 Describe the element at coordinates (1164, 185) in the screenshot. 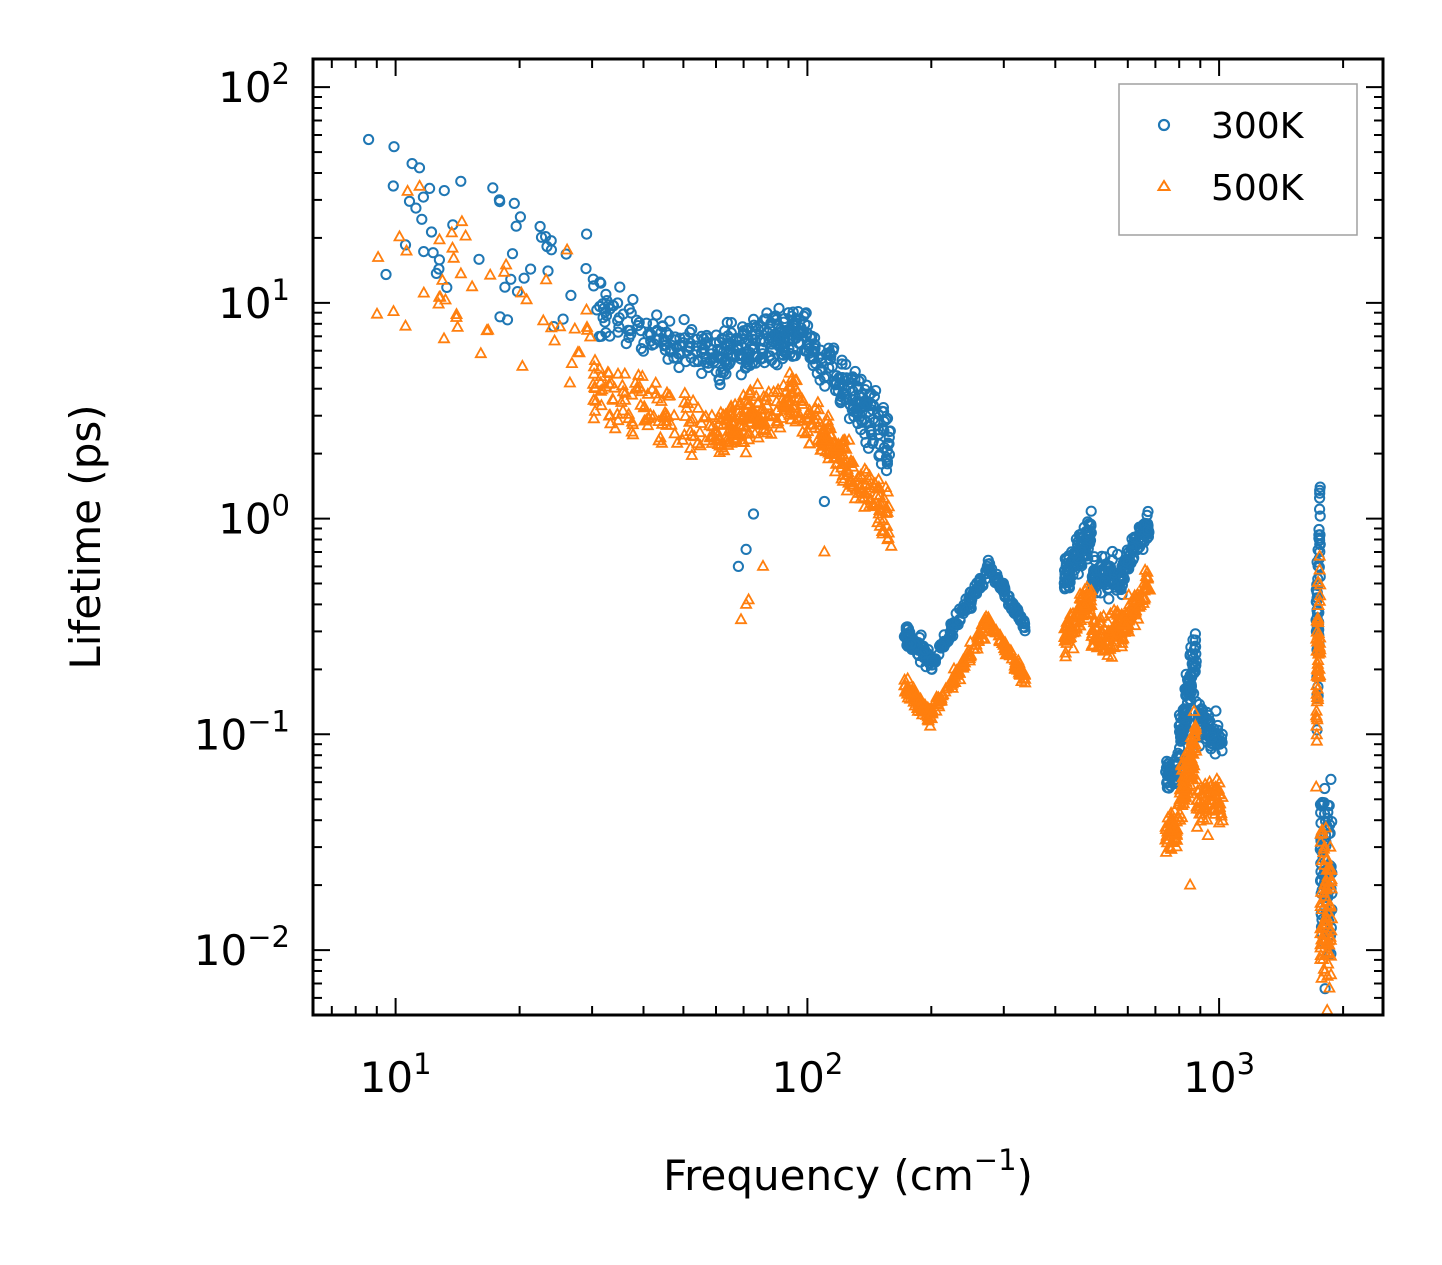

I see `legend-marker-500k` at that location.